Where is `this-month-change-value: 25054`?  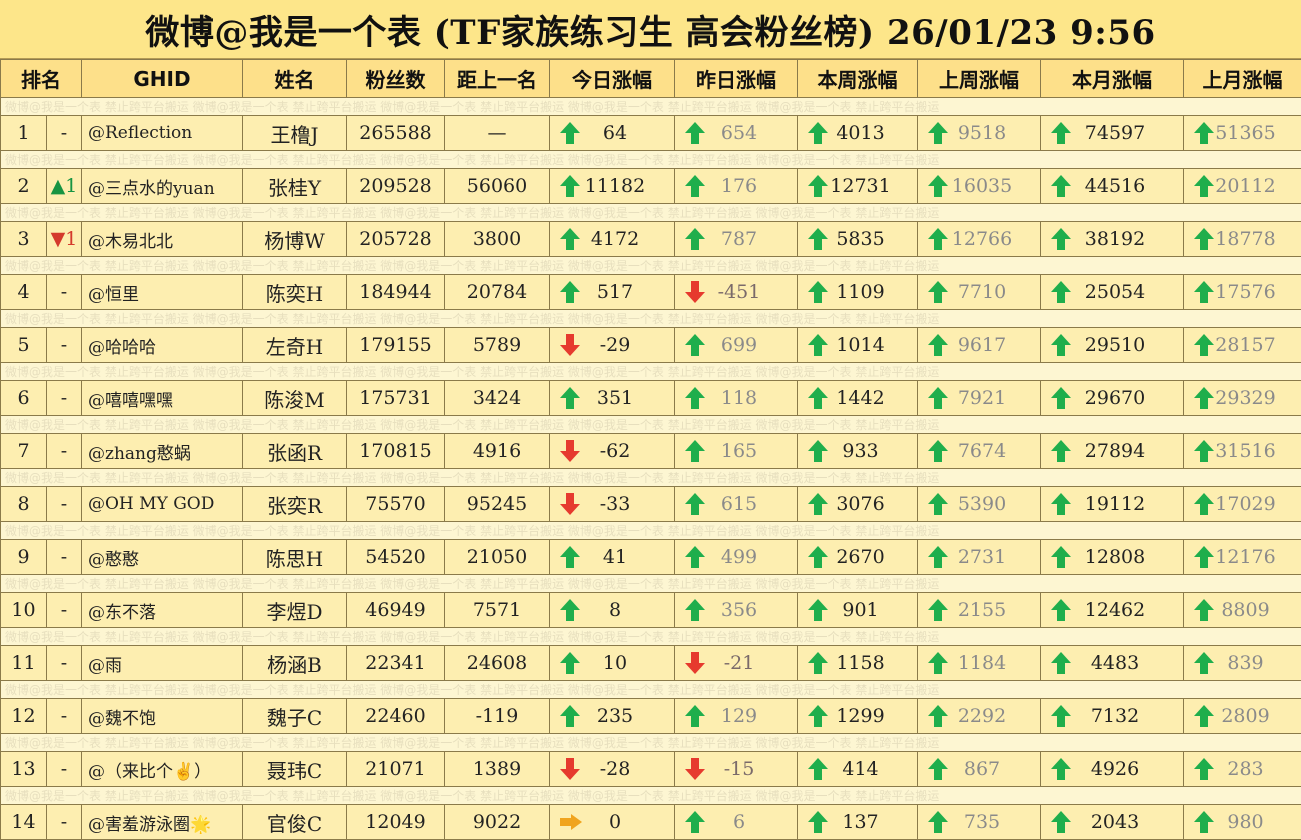
this-month-change-value: 25054 is located at coordinates (1127, 292).